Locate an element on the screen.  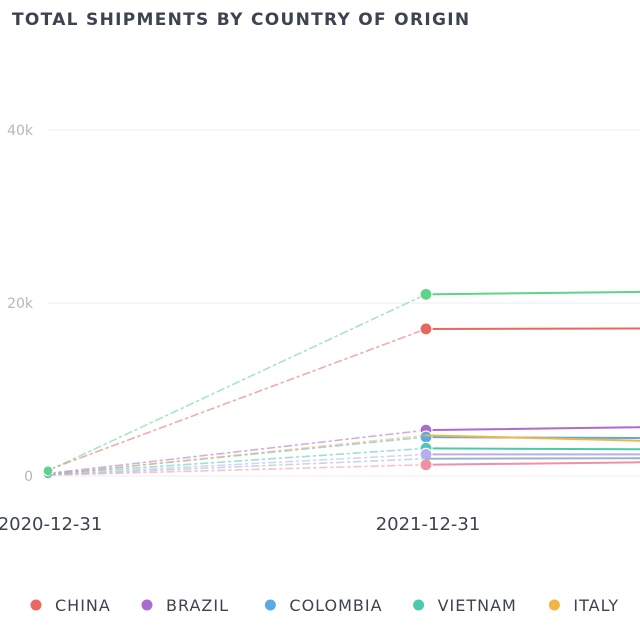
x-tick-label: 2020-12-31 is located at coordinates (51, 524).